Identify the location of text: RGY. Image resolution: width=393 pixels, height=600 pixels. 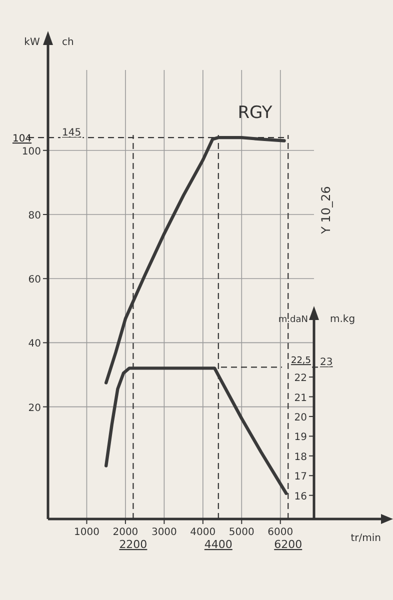
(255, 113).